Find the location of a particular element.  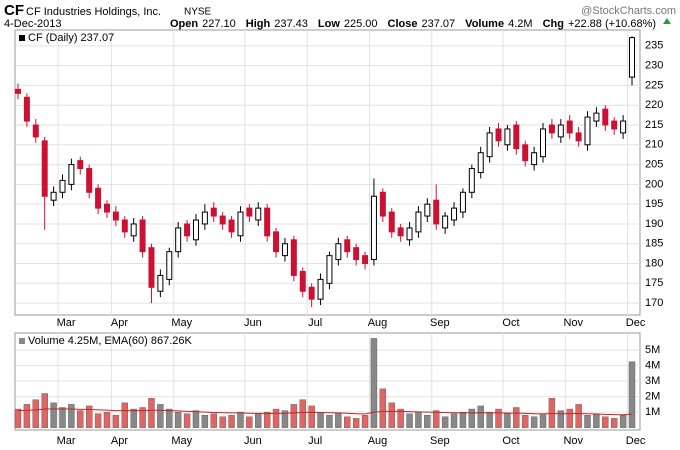

y-tick-label: 185 is located at coordinates (654, 244).